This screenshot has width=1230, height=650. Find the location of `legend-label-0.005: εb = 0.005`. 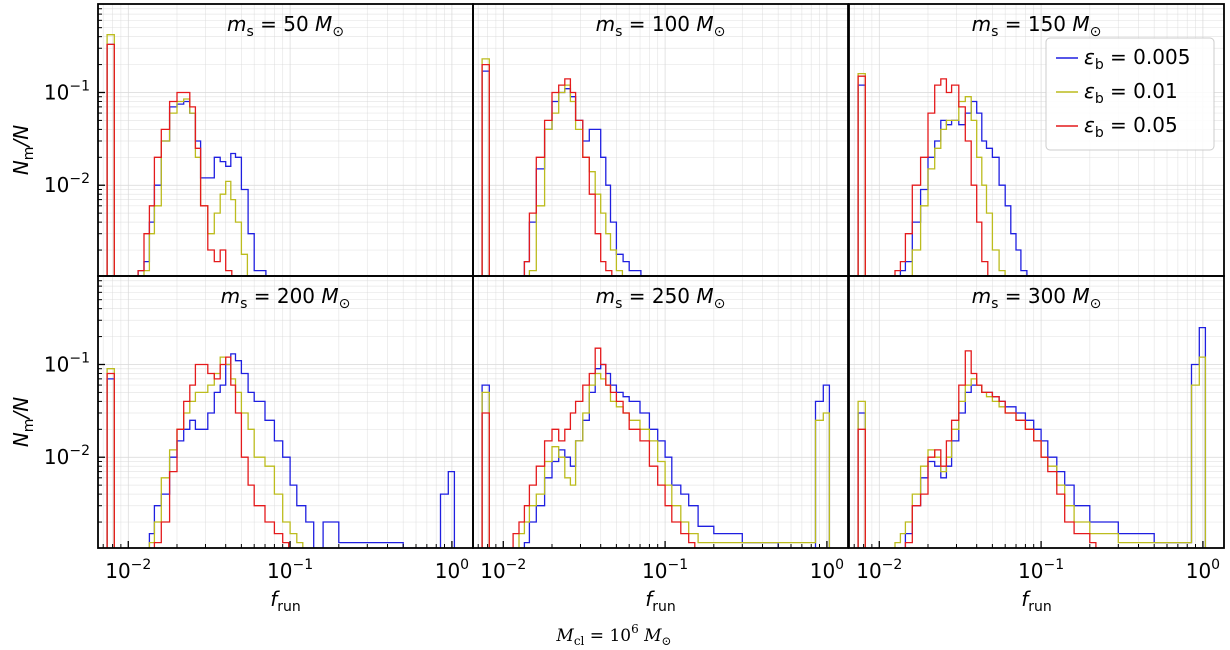

legend-label-0.005: εb = 0.005 is located at coordinates (1137, 59).